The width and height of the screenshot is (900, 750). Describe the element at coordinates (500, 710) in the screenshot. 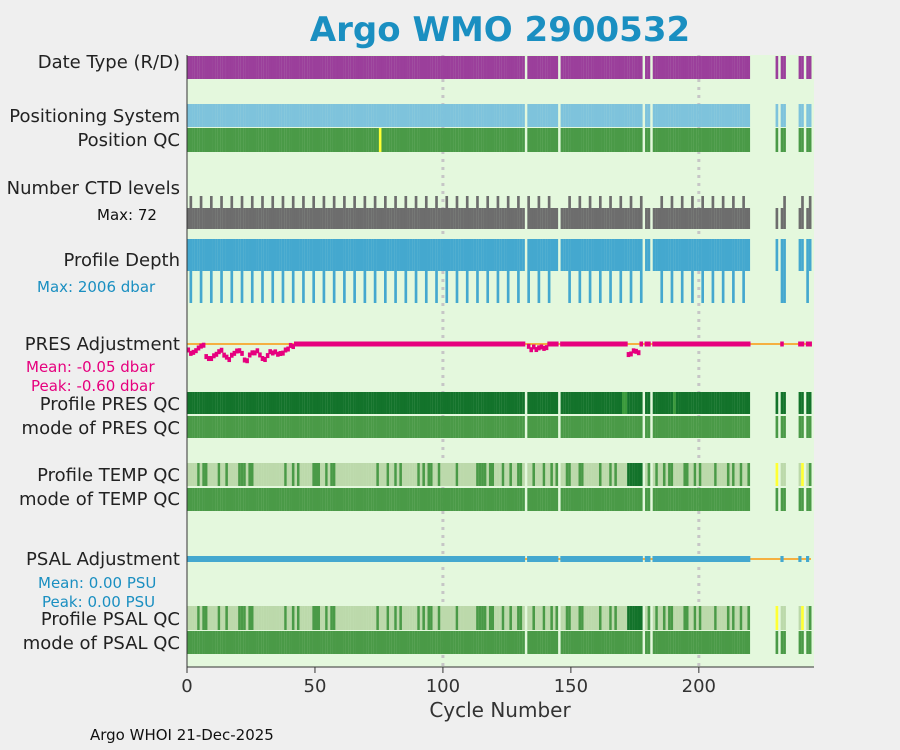

I see `x-axis-label: Cycle Number` at that location.